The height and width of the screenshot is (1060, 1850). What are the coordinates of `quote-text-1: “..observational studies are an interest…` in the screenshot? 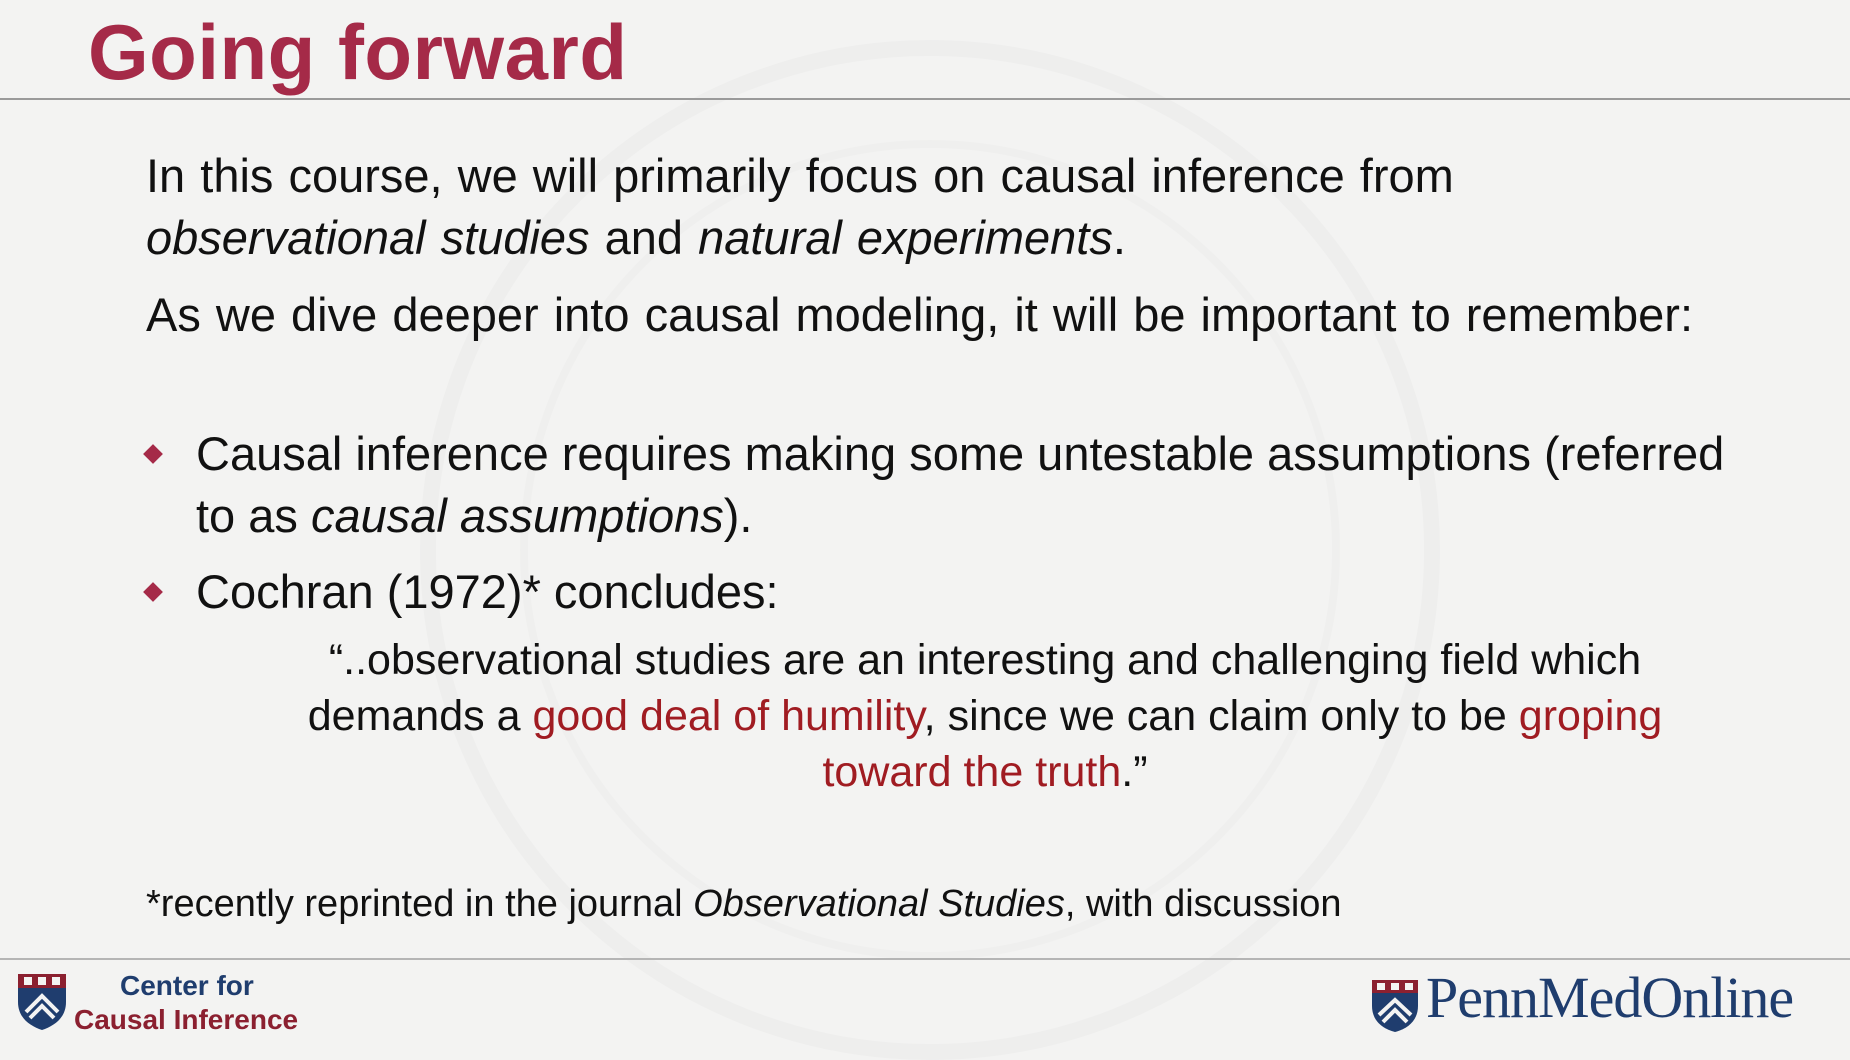 It's located at (974, 688).